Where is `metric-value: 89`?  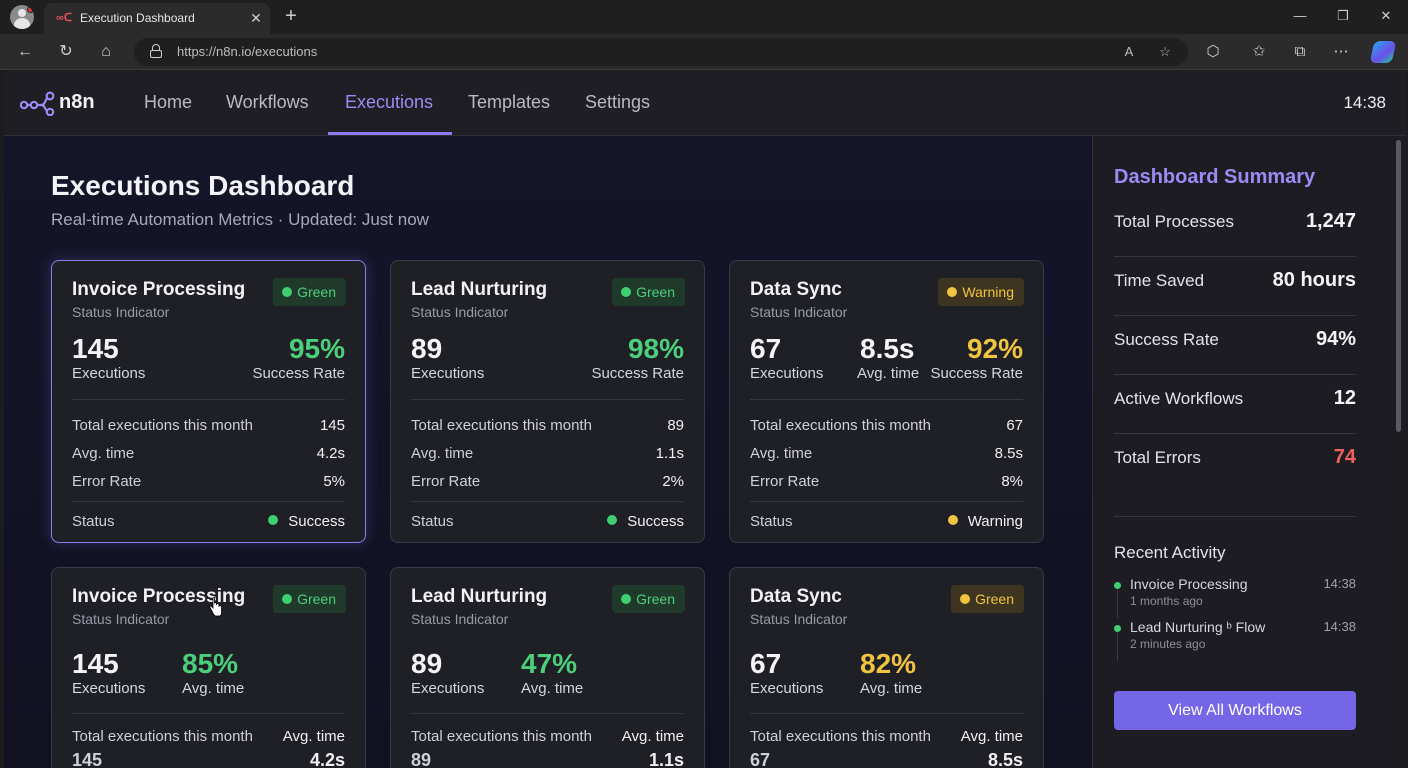
metric-value: 89 is located at coordinates (427, 663).